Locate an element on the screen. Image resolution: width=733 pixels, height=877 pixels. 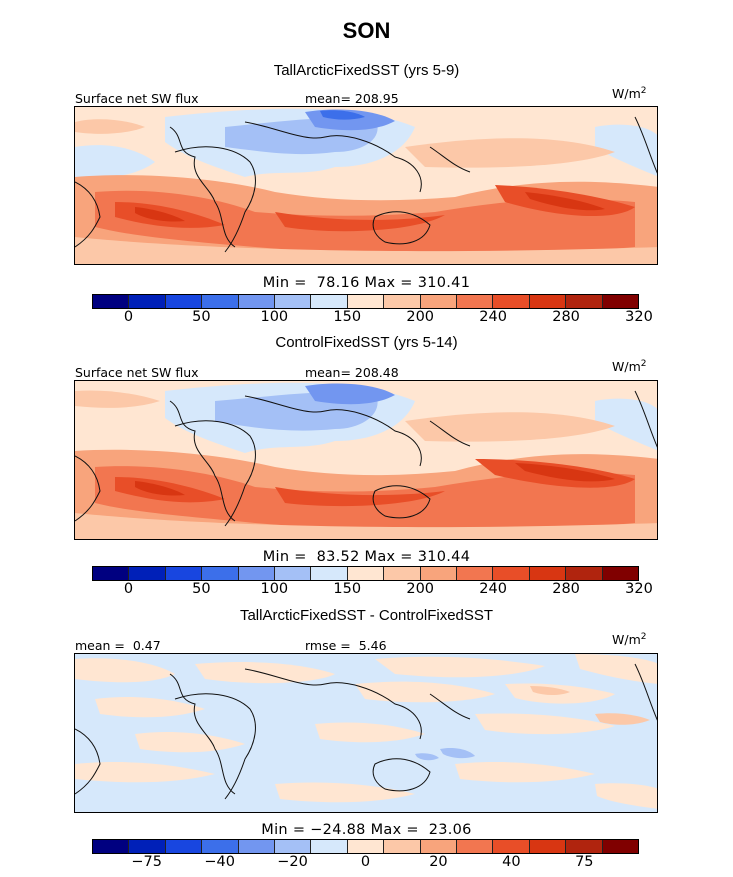
panel-1-field is located at coordinates (366, 185).